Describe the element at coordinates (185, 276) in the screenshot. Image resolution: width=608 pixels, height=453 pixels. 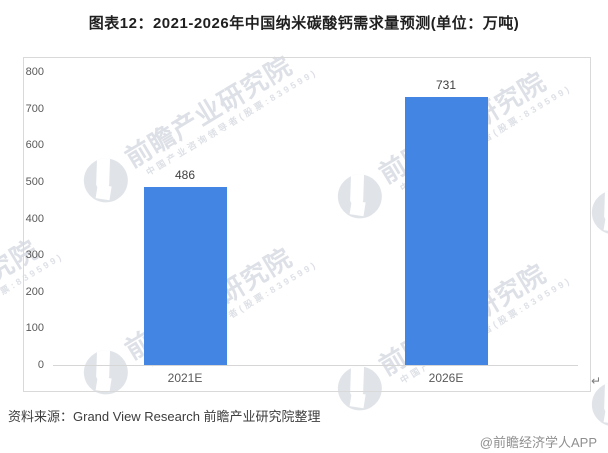
I see `bar-2021E` at that location.